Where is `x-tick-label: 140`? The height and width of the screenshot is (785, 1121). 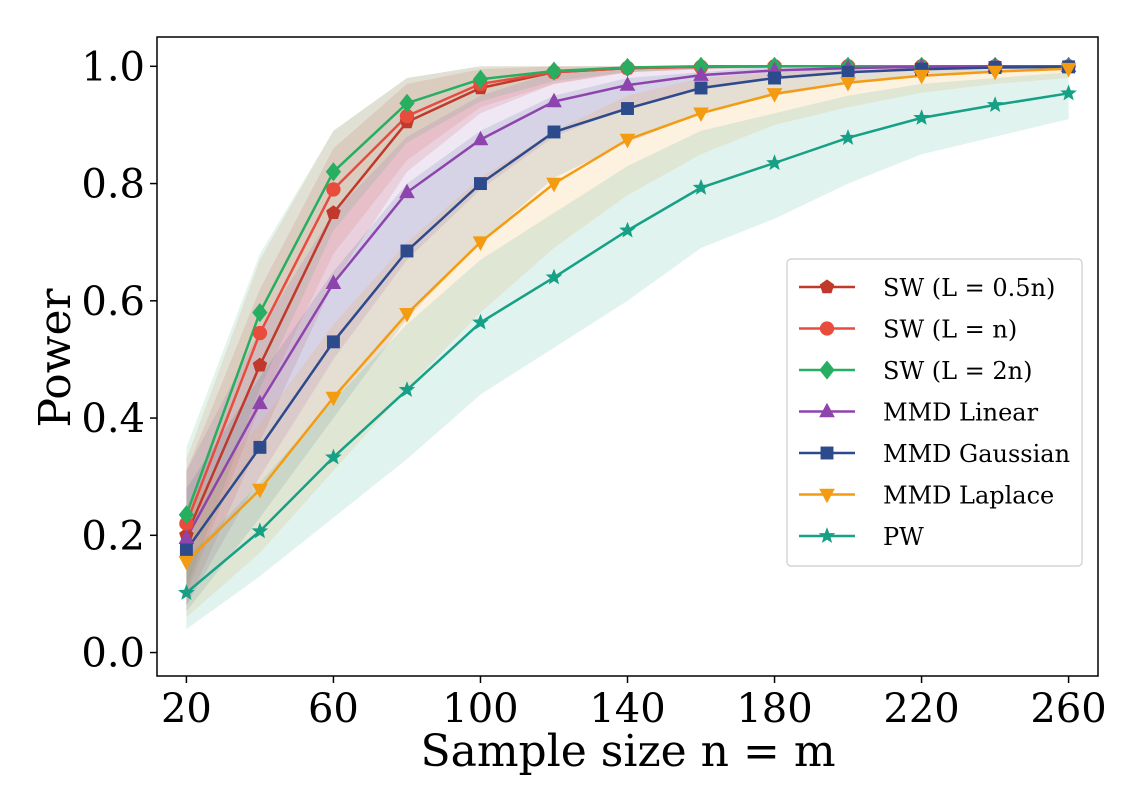
x-tick-label: 140 is located at coordinates (627, 709).